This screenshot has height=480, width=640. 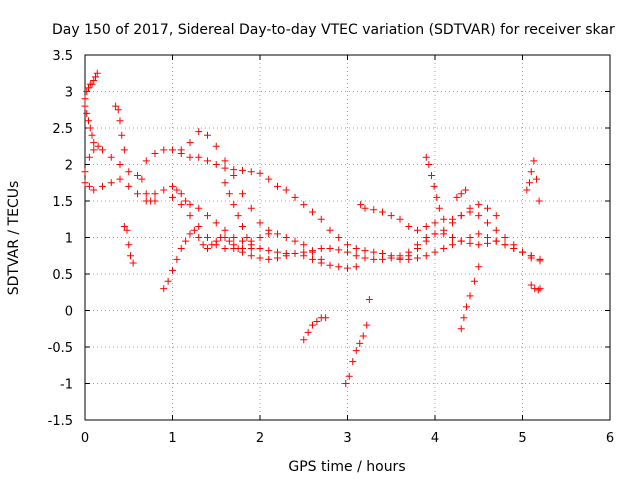 I want to click on y-tick-label: -1, so click(x=66, y=385).